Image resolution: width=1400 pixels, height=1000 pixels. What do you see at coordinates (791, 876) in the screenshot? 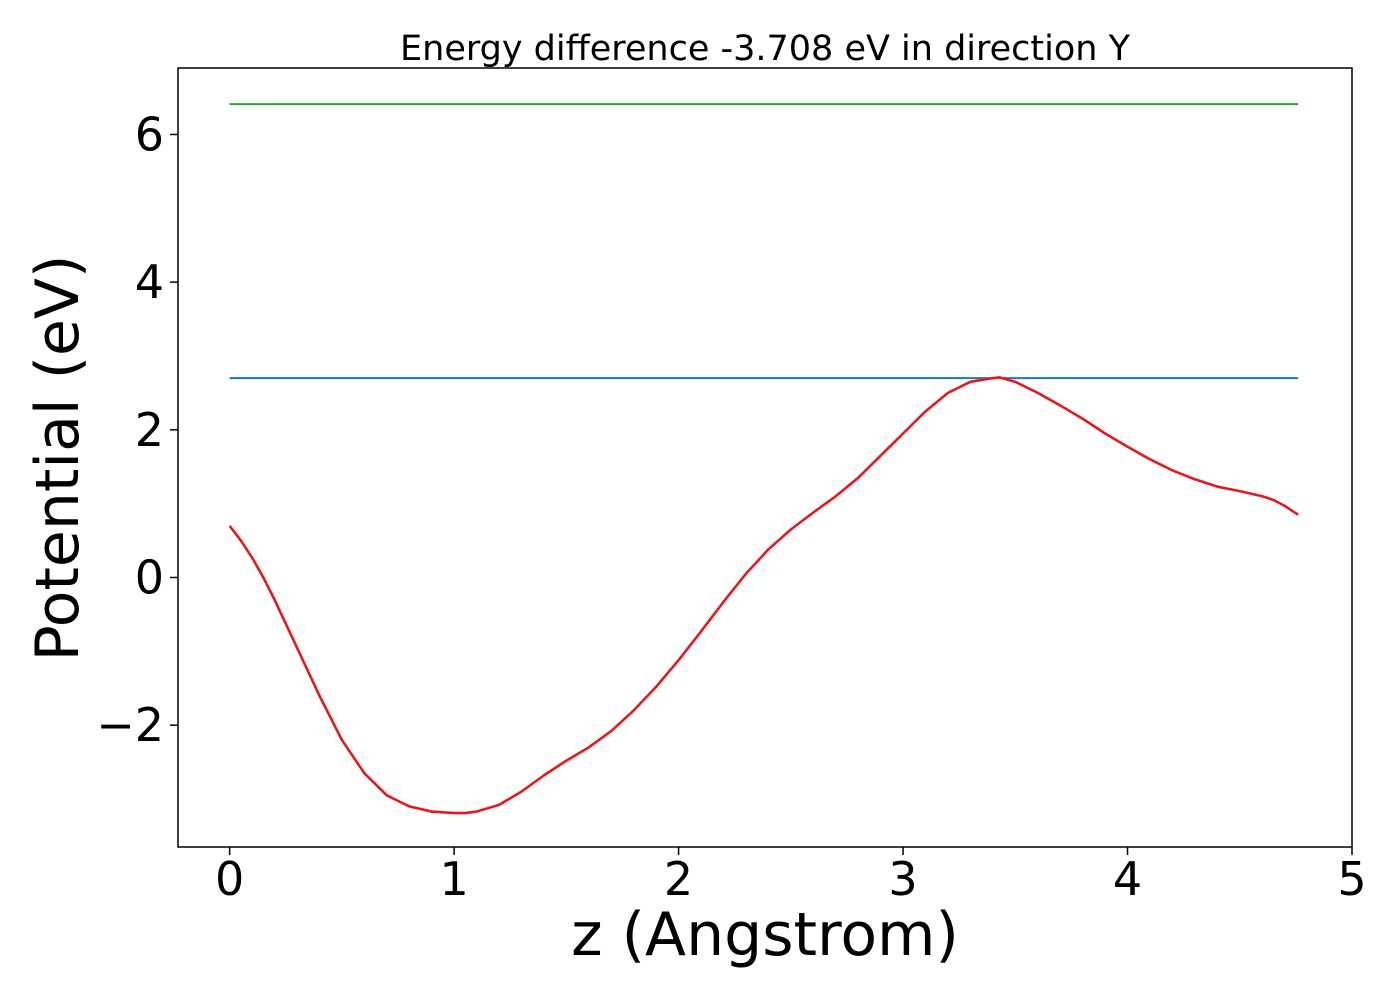
I see `x-axis: 0 1 2 3 4 5` at bounding box center [791, 876].